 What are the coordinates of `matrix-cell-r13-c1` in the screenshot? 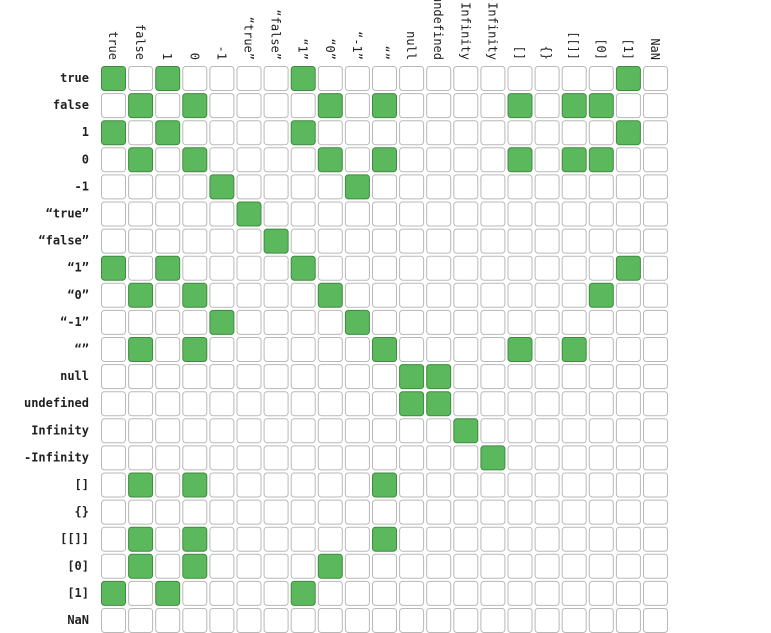 It's located at (141, 431).